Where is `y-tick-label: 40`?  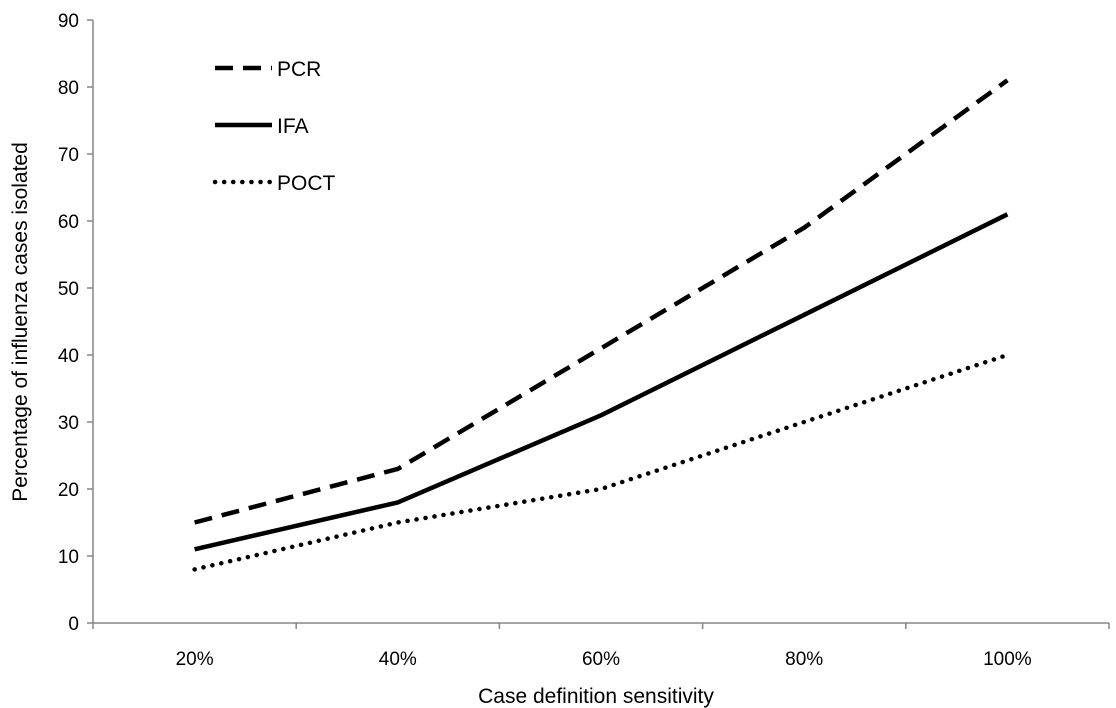
y-tick-label: 40 is located at coordinates (68, 356).